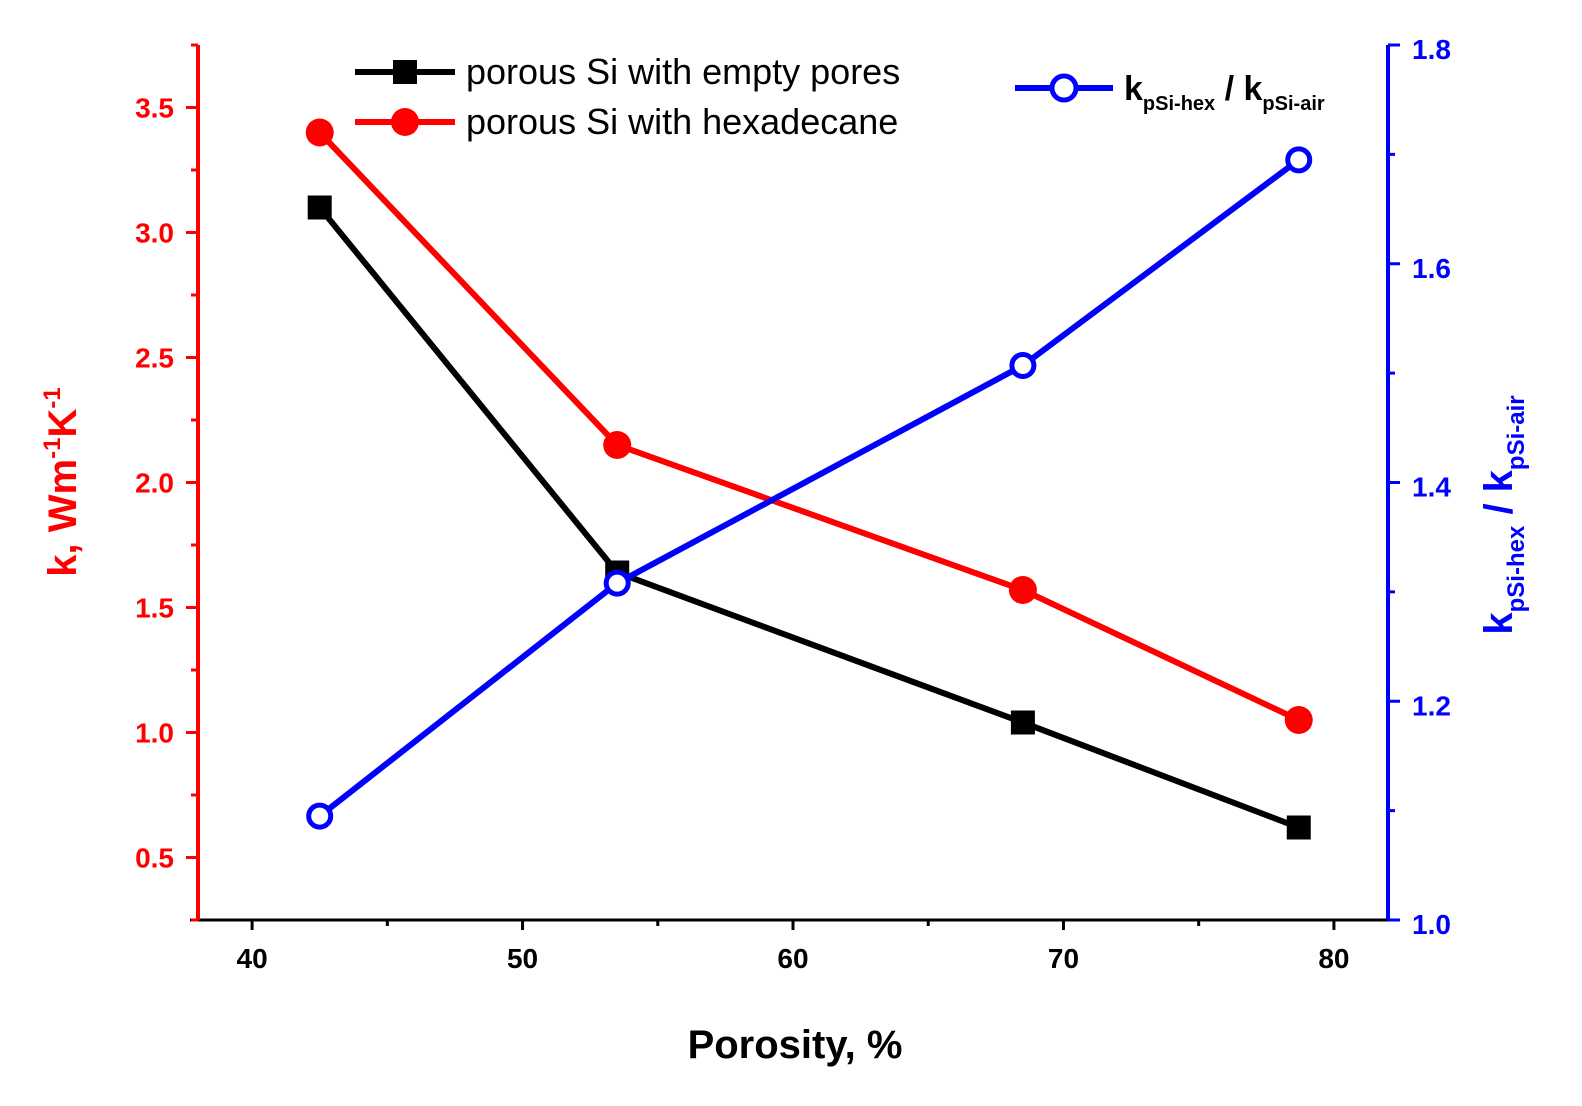 The image size is (1582, 1106). Describe the element at coordinates (63, 423) in the screenshot. I see `left-title-mid: K` at that location.